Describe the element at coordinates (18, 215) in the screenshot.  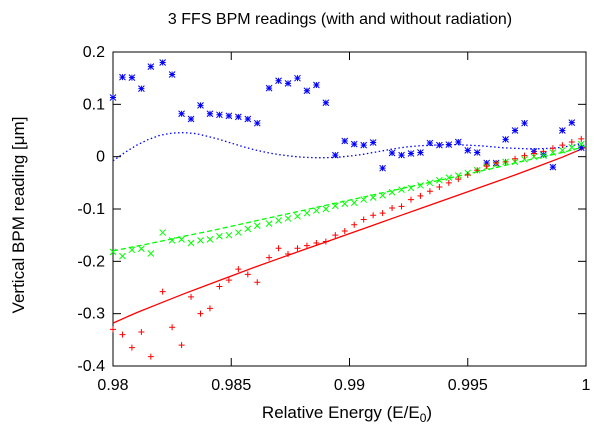
I see `y-axis-label: Vertical BPM reading [μm]` at that location.